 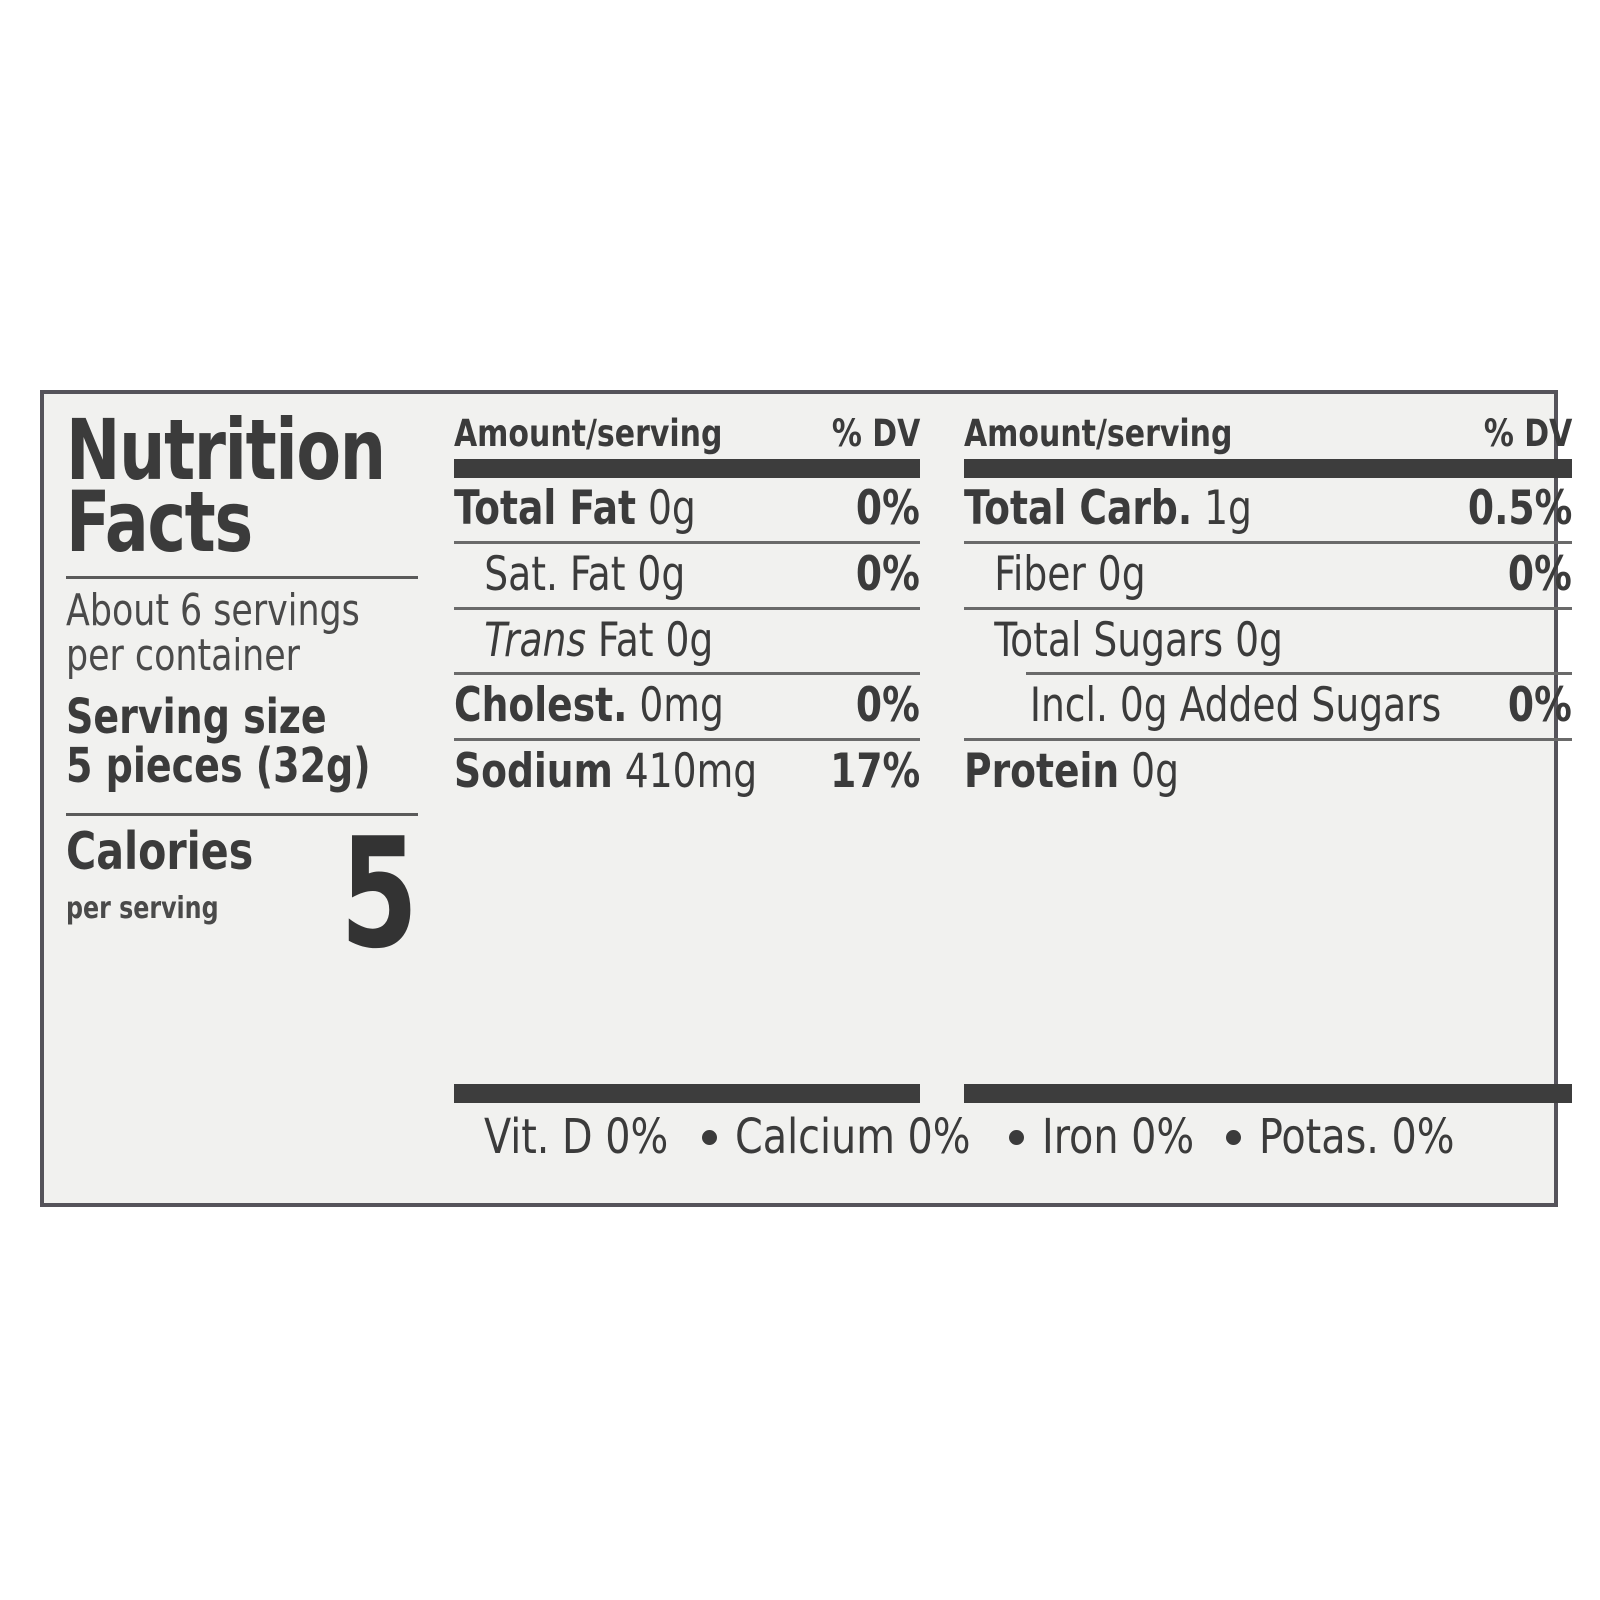 I want to click on protein-value: 0g, so click(x=1149, y=772).